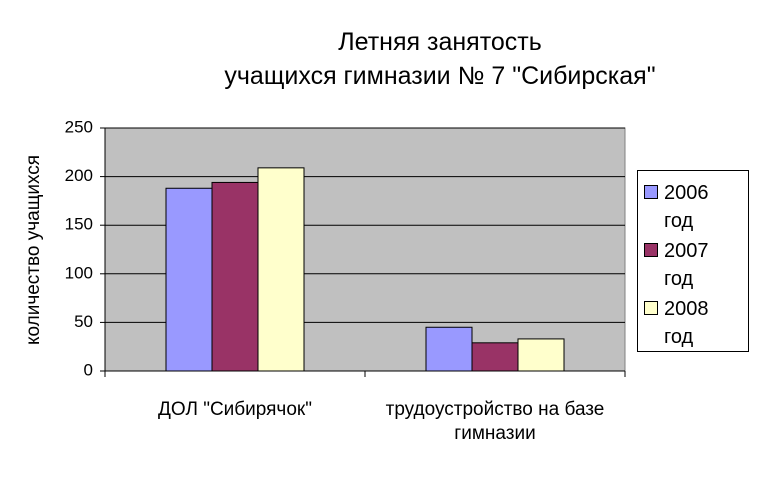 The height and width of the screenshot is (483, 783). Describe the element at coordinates (440, 76) in the screenshot. I see `chart-title: учащихся гимназии № 7 "Сибирская"` at that location.